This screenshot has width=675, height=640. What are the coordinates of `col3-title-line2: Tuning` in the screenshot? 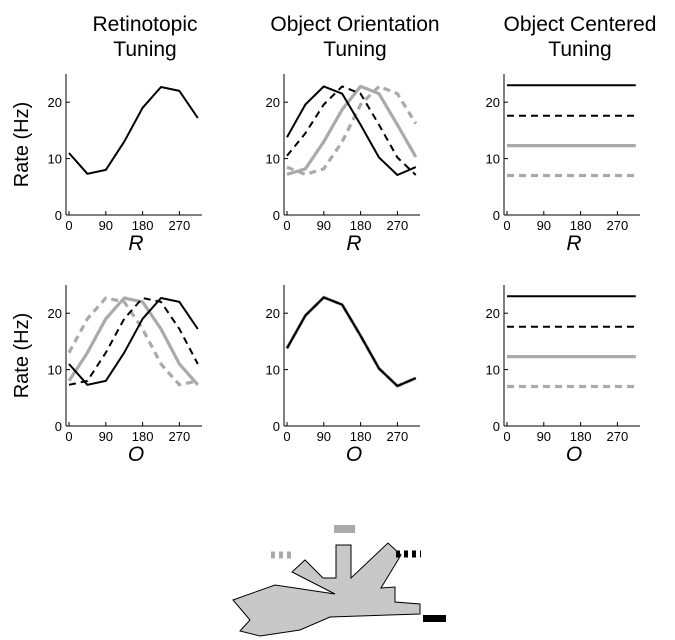 It's located at (579, 49).